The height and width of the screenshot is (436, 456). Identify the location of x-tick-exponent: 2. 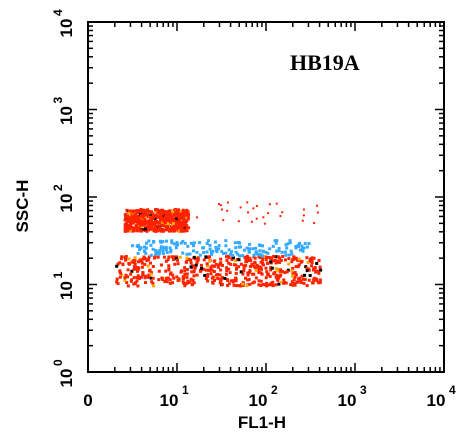
(274, 390).